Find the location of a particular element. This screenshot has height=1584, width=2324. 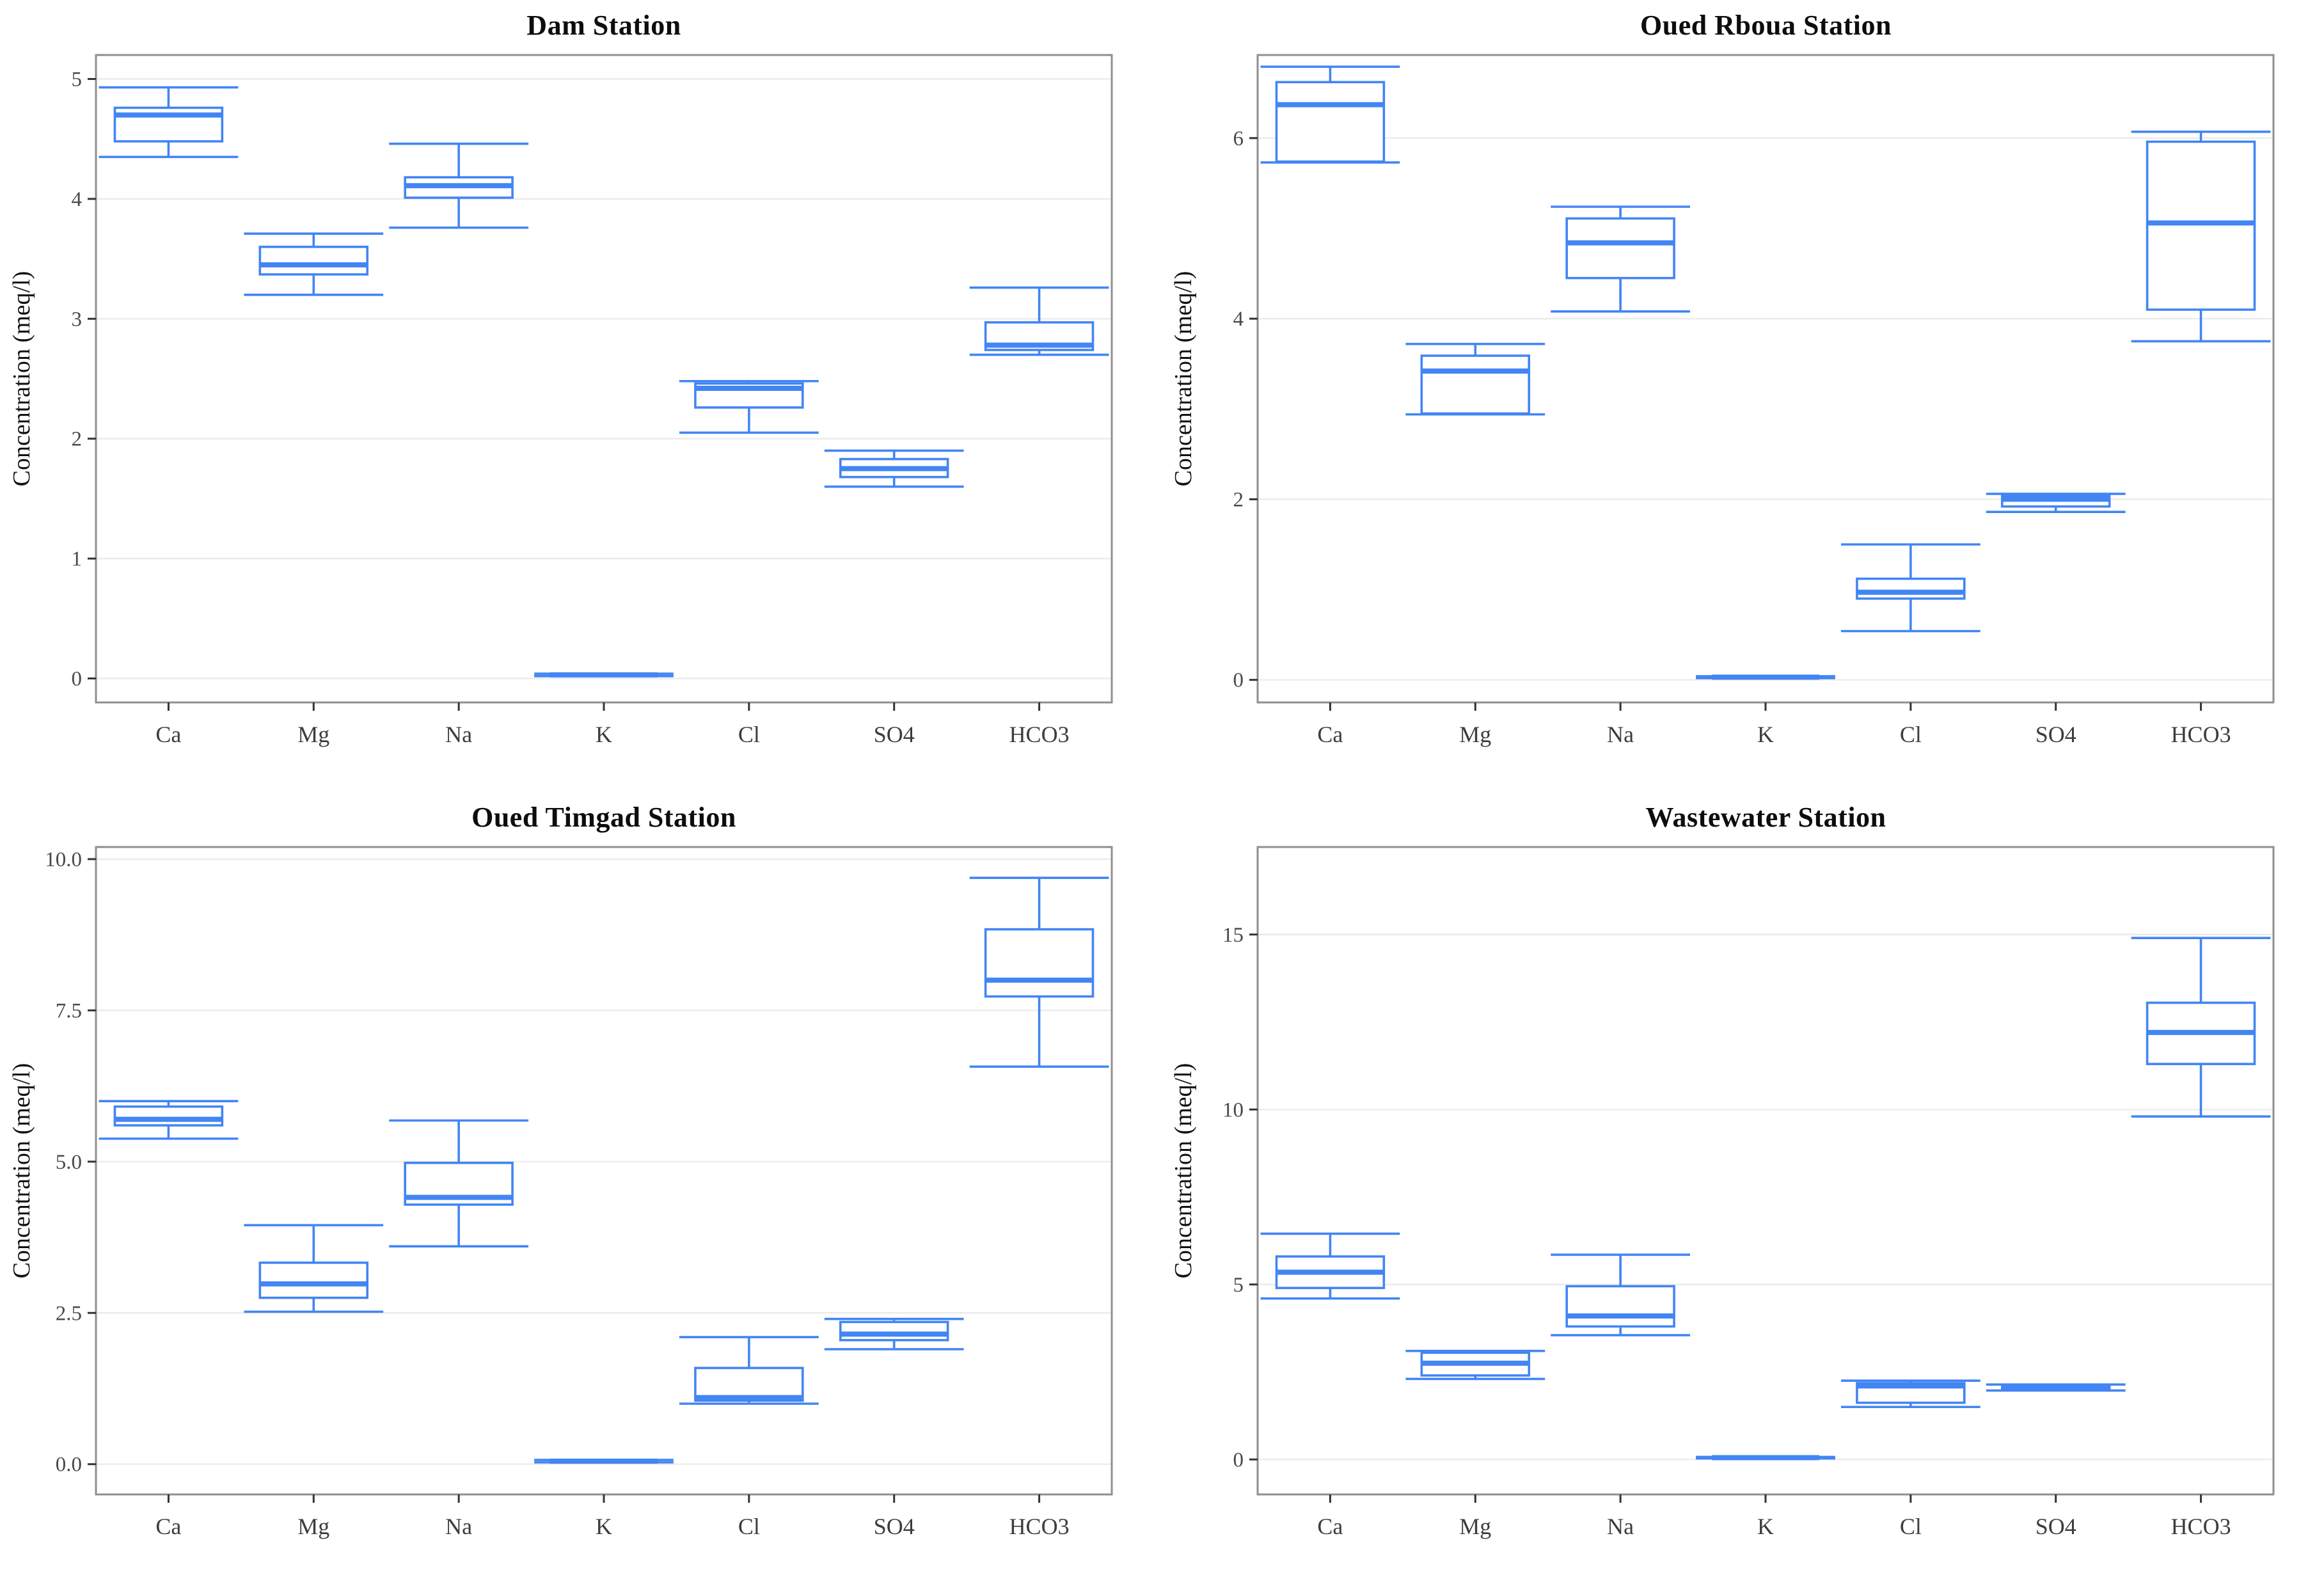

y-tick-label: 0.0 is located at coordinates (69, 1465).